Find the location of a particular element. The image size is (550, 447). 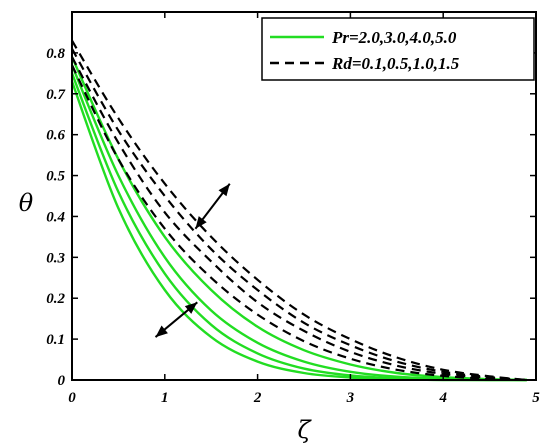

y-tick-label: 0 is located at coordinates (62, 381).